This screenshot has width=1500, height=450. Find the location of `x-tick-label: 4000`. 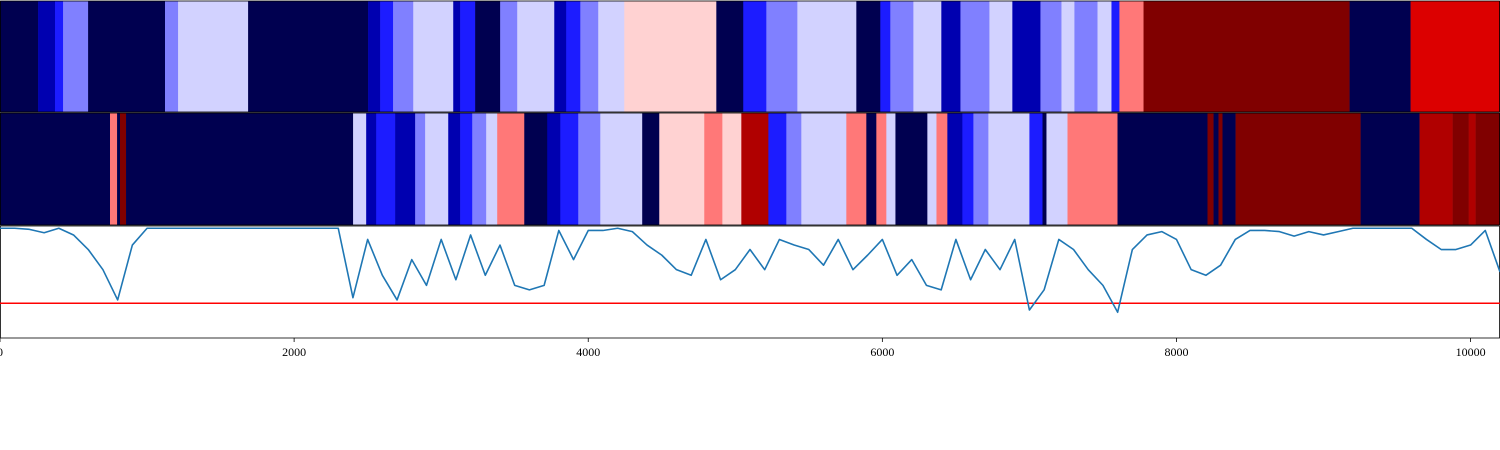

x-tick-label: 4000 is located at coordinates (588, 352).